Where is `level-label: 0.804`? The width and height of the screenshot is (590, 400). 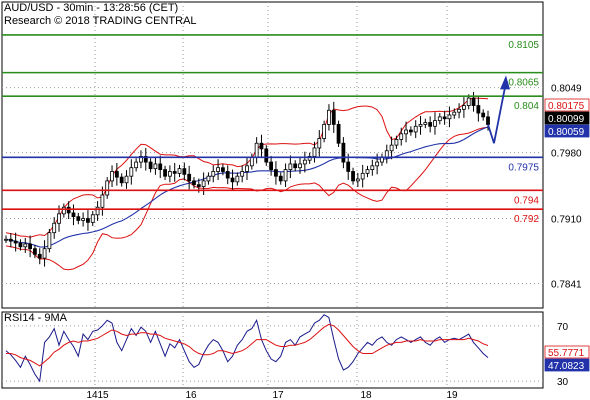
level-label: 0.804 is located at coordinates (526, 106).